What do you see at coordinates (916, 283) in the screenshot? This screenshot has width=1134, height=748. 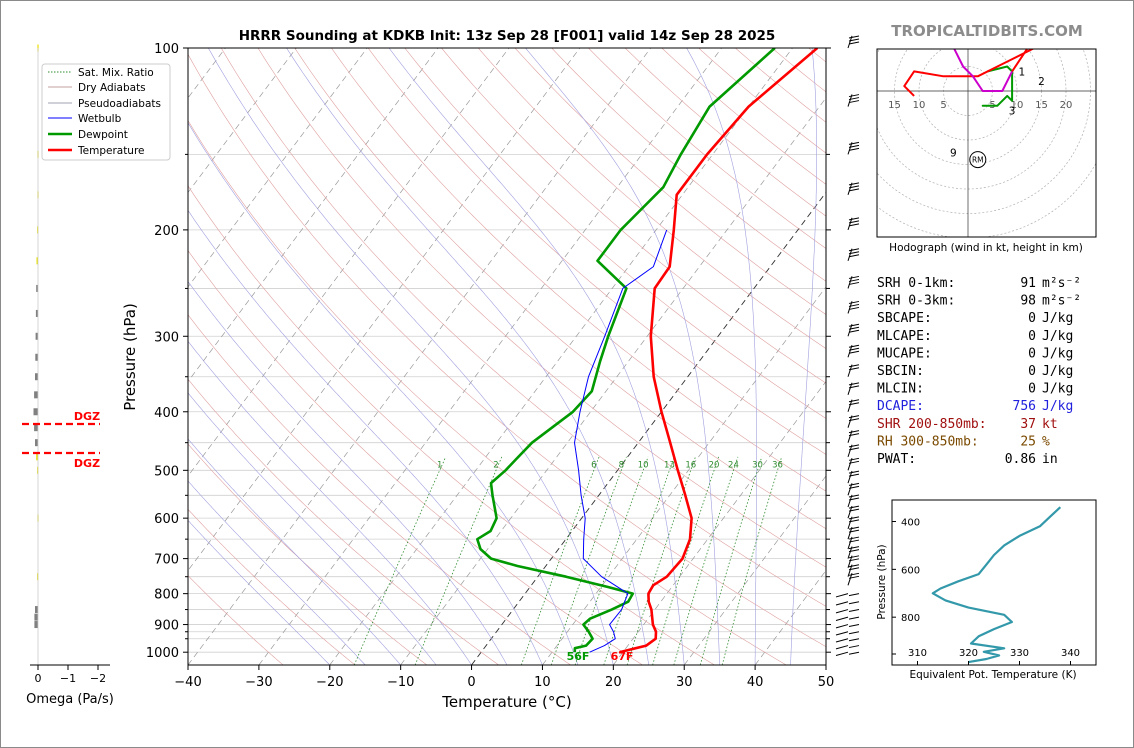 I see `stat-label: SRH 0-1km:` at bounding box center [916, 283].